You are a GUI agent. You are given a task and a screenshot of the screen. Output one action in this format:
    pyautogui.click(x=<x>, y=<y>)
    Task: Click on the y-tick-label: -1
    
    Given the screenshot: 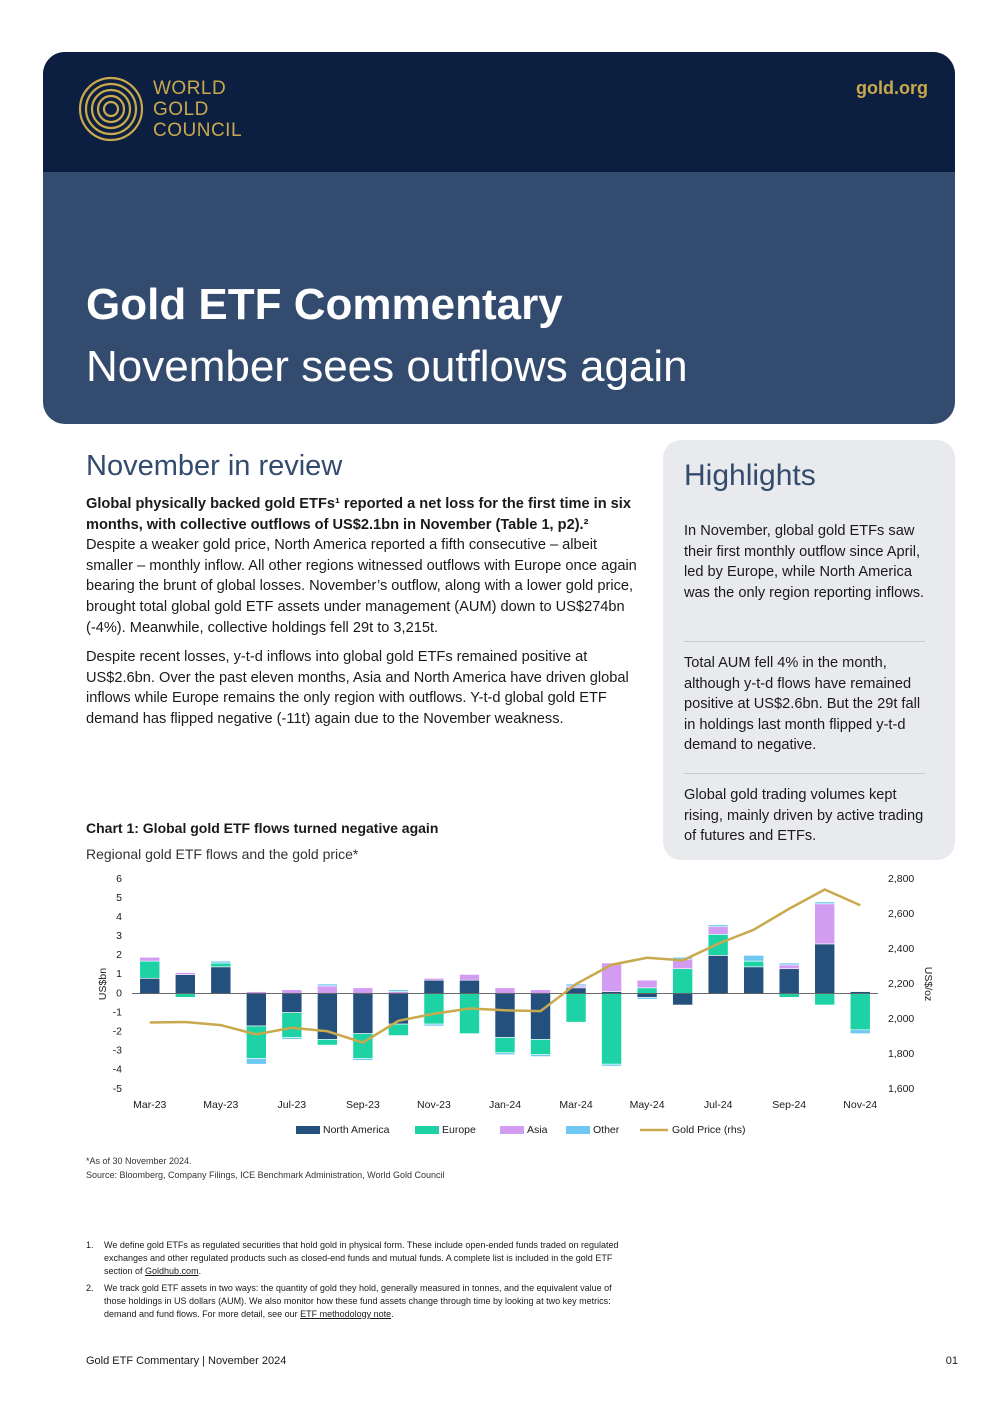 What is the action you would take?
    pyautogui.click(x=117, y=1012)
    